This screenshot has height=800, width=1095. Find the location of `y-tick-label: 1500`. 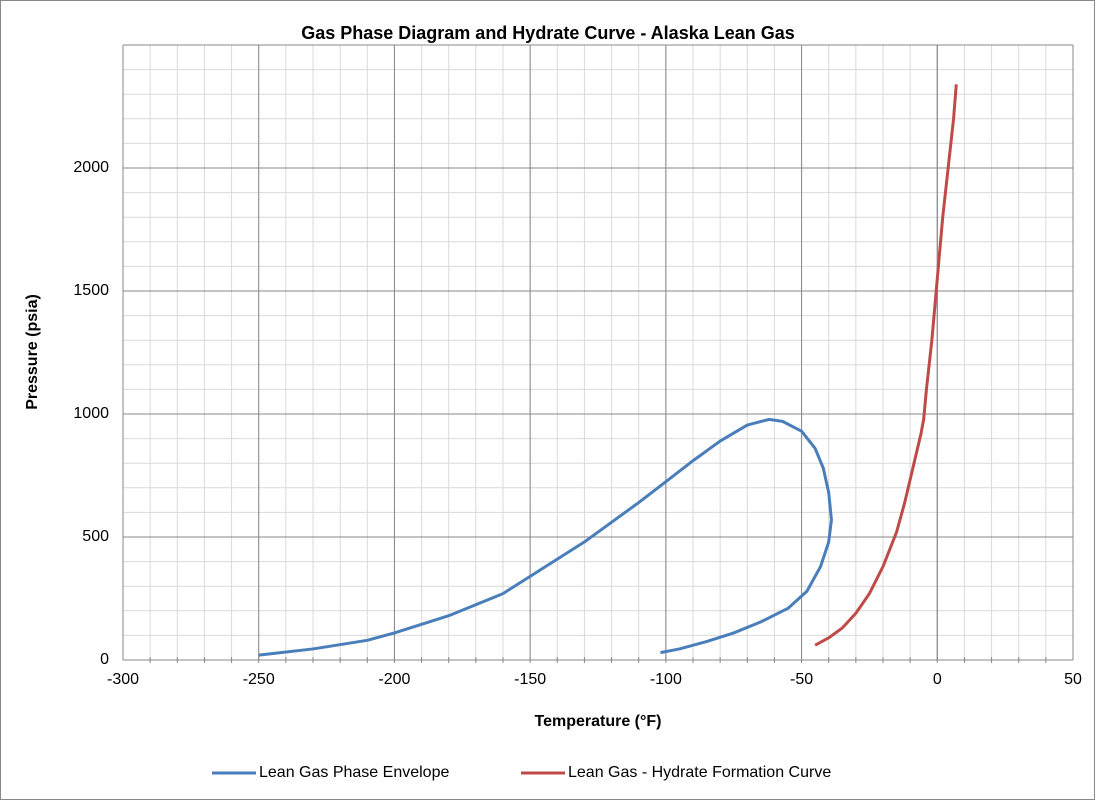

y-tick-label: 1500 is located at coordinates (91, 290).